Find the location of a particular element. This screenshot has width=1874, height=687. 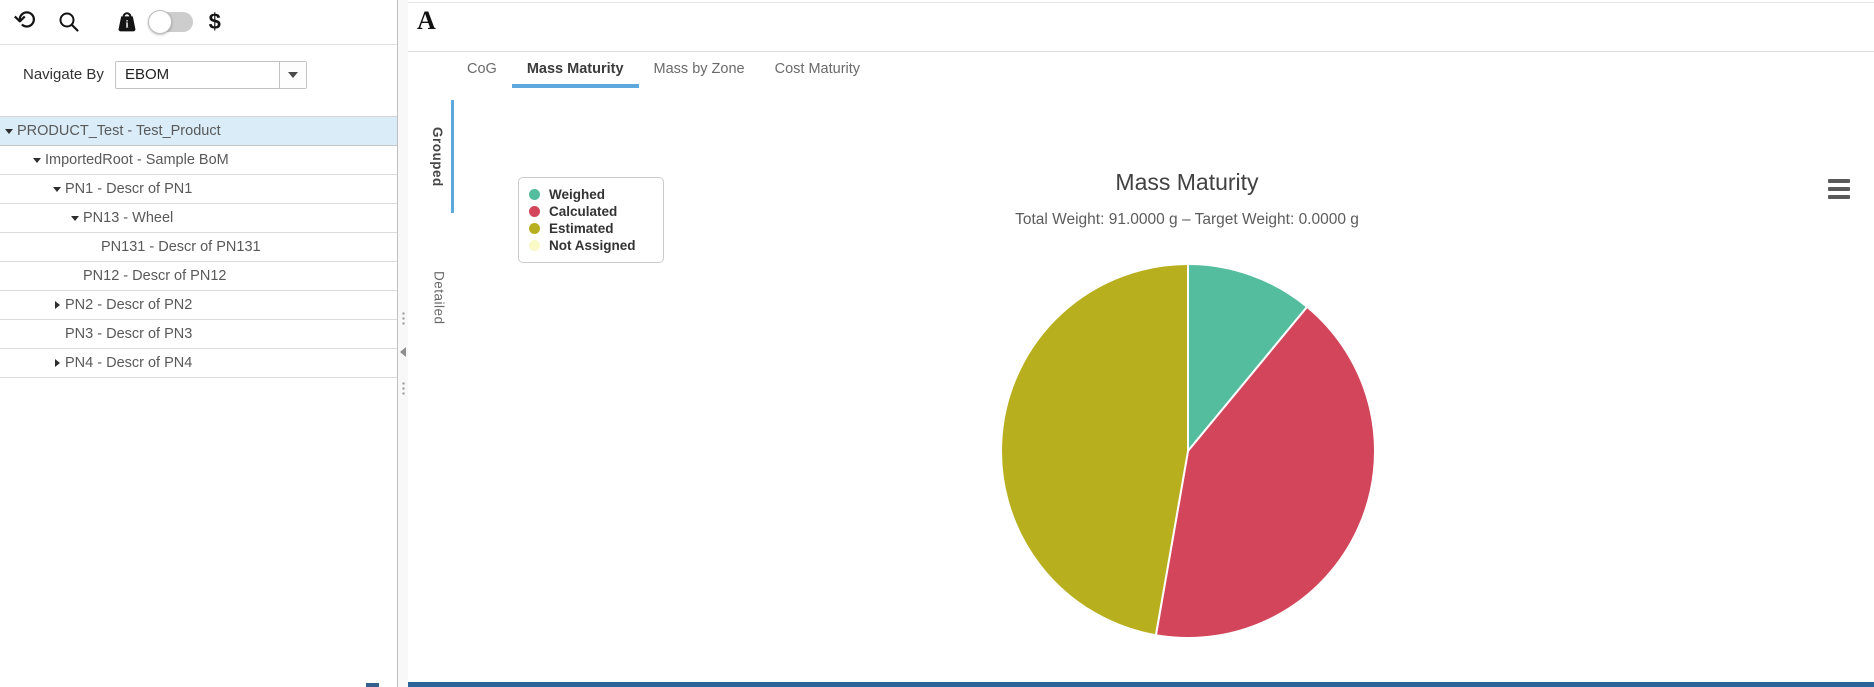

tree-row: PN13 - Wheel is located at coordinates (198, 218).